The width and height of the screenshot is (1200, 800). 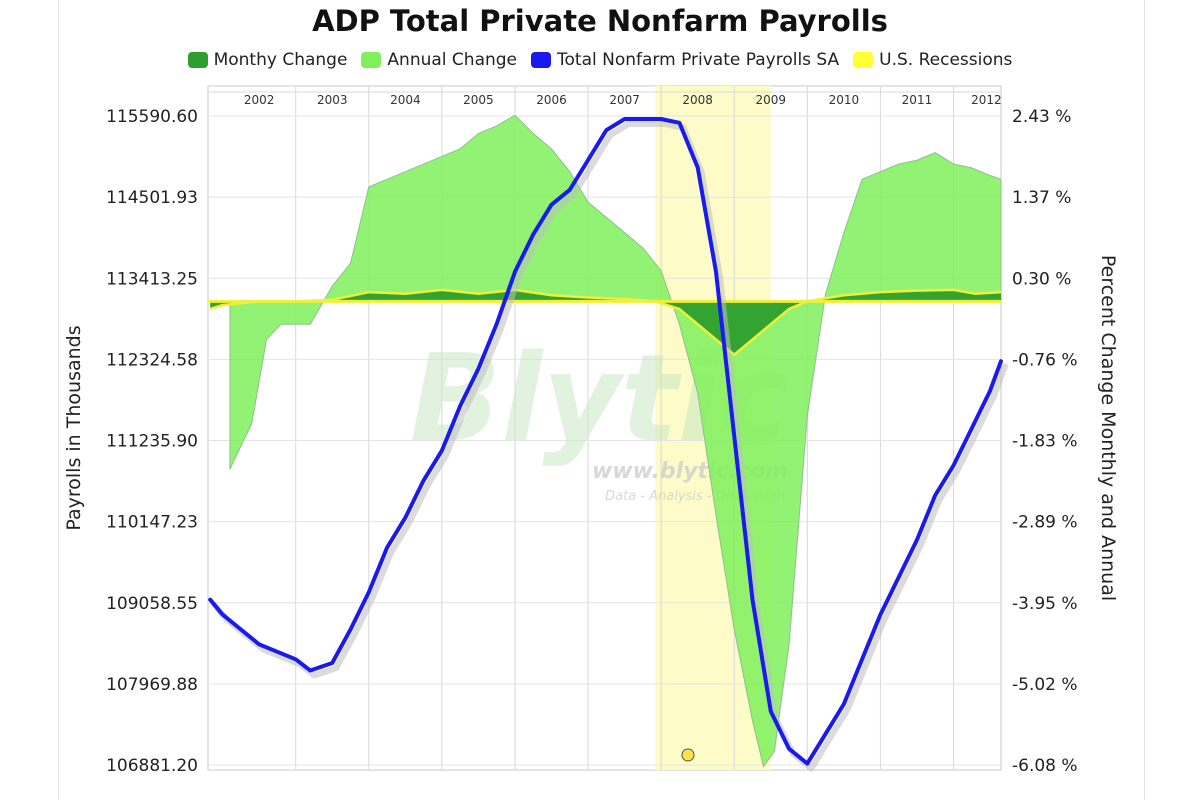 I want to click on y-right-tick-label: 0.30 %, so click(x=1041, y=279).